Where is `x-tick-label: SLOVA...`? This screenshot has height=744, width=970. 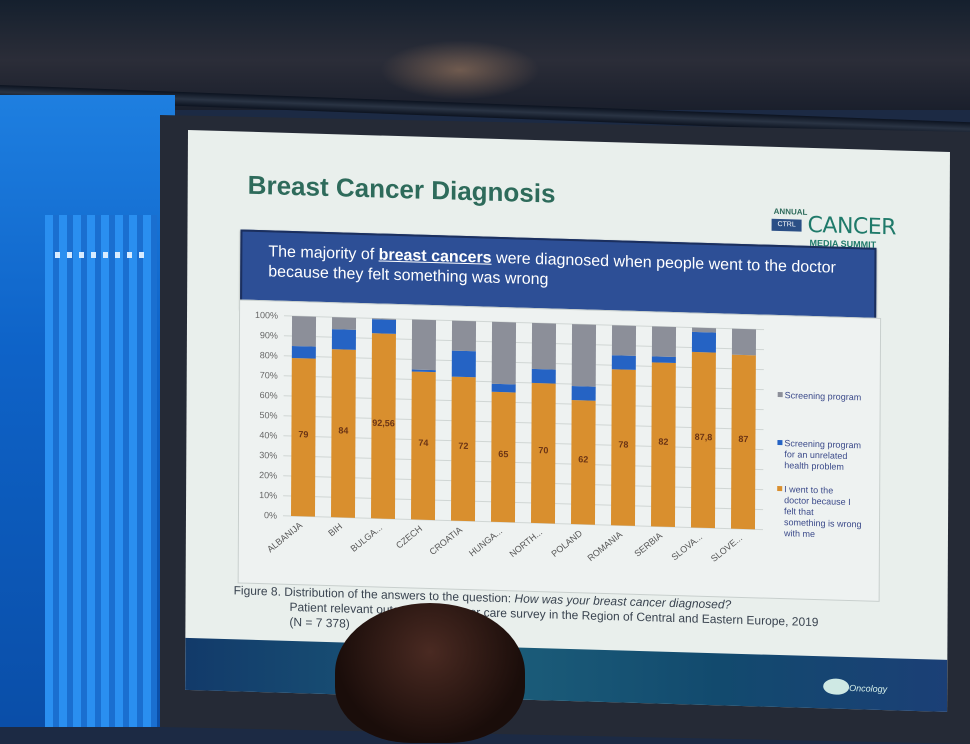
x-tick-label: SLOVA... is located at coordinates (686, 547).